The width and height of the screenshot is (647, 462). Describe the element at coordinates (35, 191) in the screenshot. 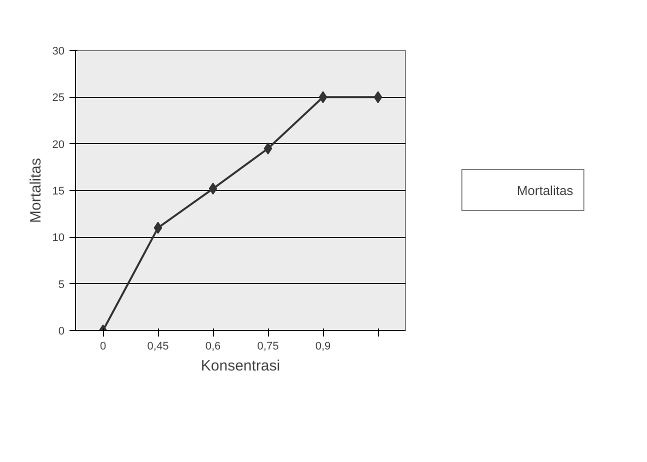

I see `y-axis-title: Mortalitas` at that location.